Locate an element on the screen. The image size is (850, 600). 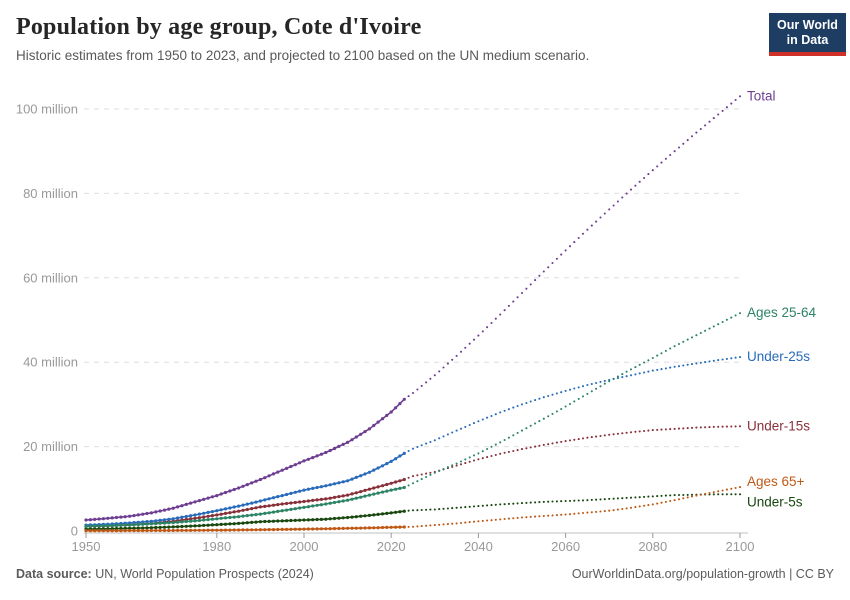
legend-label-ages-65: Ages 65+ is located at coordinates (776, 481).